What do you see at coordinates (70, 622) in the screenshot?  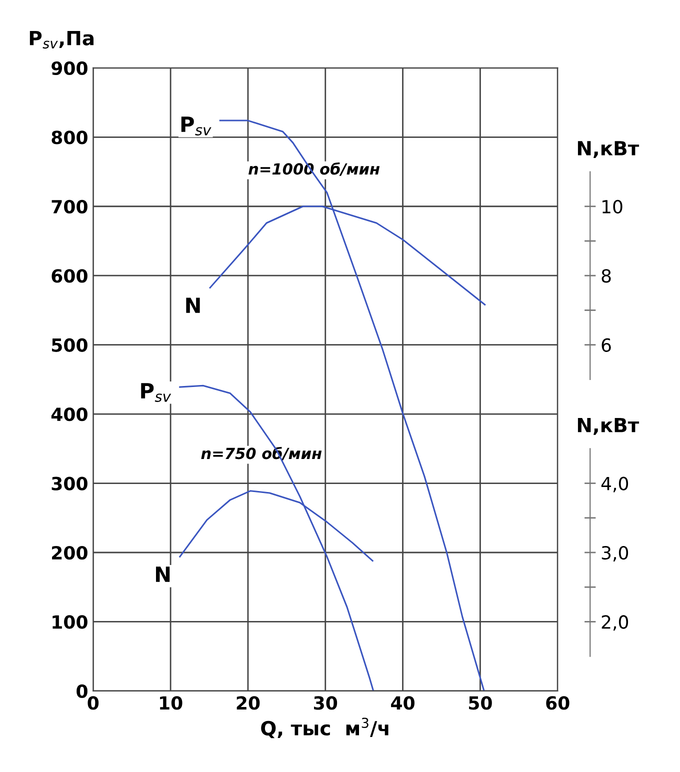 I see `y-tick-label: 100` at bounding box center [70, 622].